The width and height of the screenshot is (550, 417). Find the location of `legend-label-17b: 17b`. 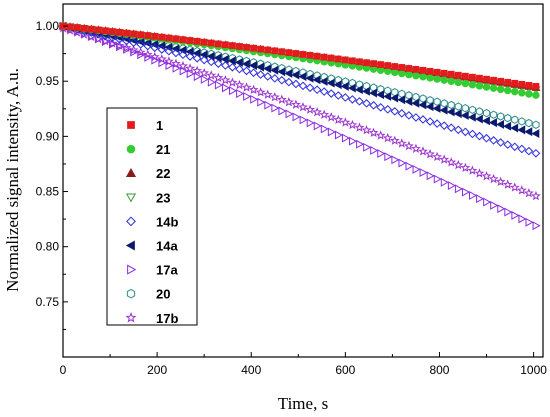

legend-label-17b: 17b is located at coordinates (167, 318).